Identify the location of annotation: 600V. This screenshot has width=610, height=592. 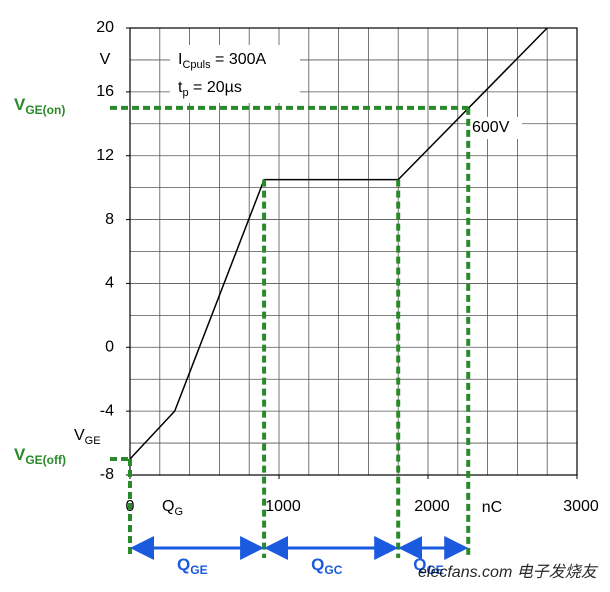
(491, 127).